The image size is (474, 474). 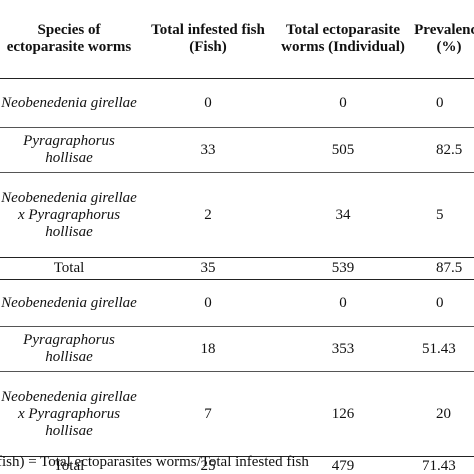 I want to click on header-prevalence: Prevalence (%), so click(x=441, y=39).